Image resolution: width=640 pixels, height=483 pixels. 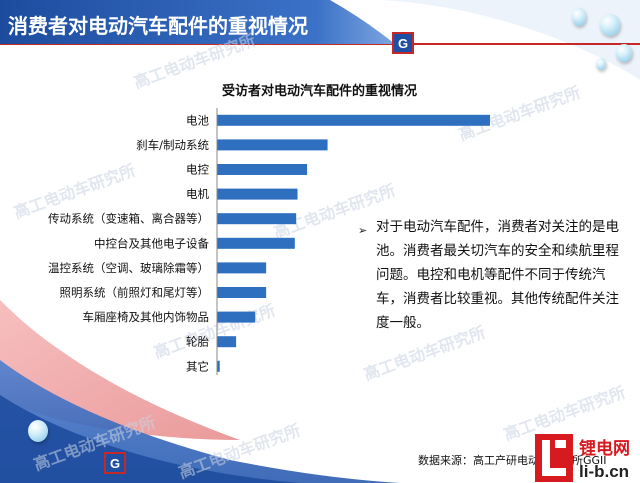 What do you see at coordinates (604, 448) in the screenshot?
I see `badge-top-text: 锂电网` at bounding box center [604, 448].